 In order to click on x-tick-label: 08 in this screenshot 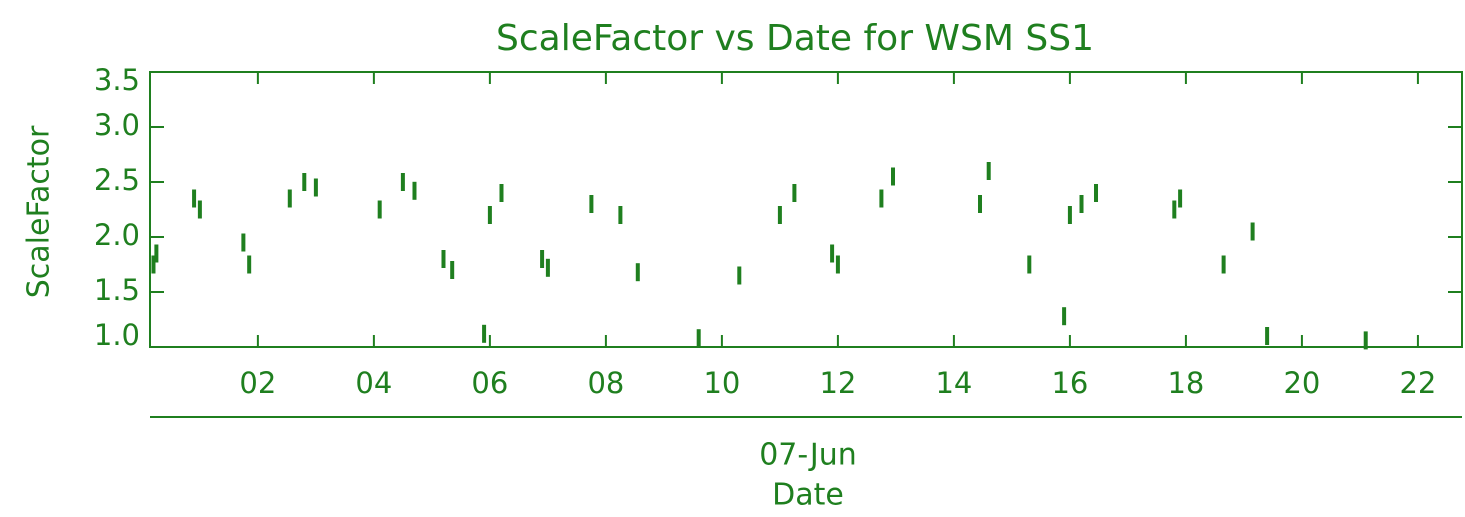, I will do `click(605, 383)`.